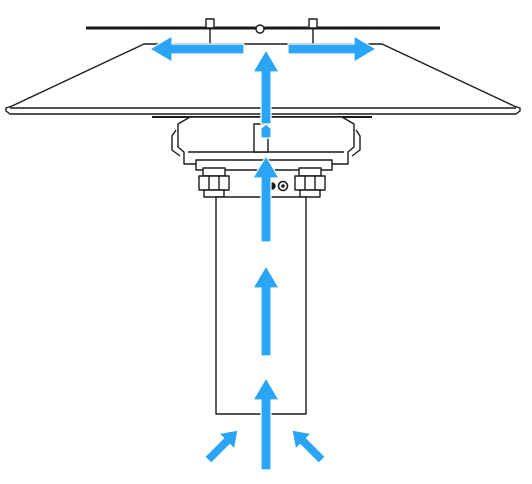 The image size is (532, 484). Describe the element at coordinates (308, 446) in the screenshot. I see `flow-arrow-bottom-right` at that location.